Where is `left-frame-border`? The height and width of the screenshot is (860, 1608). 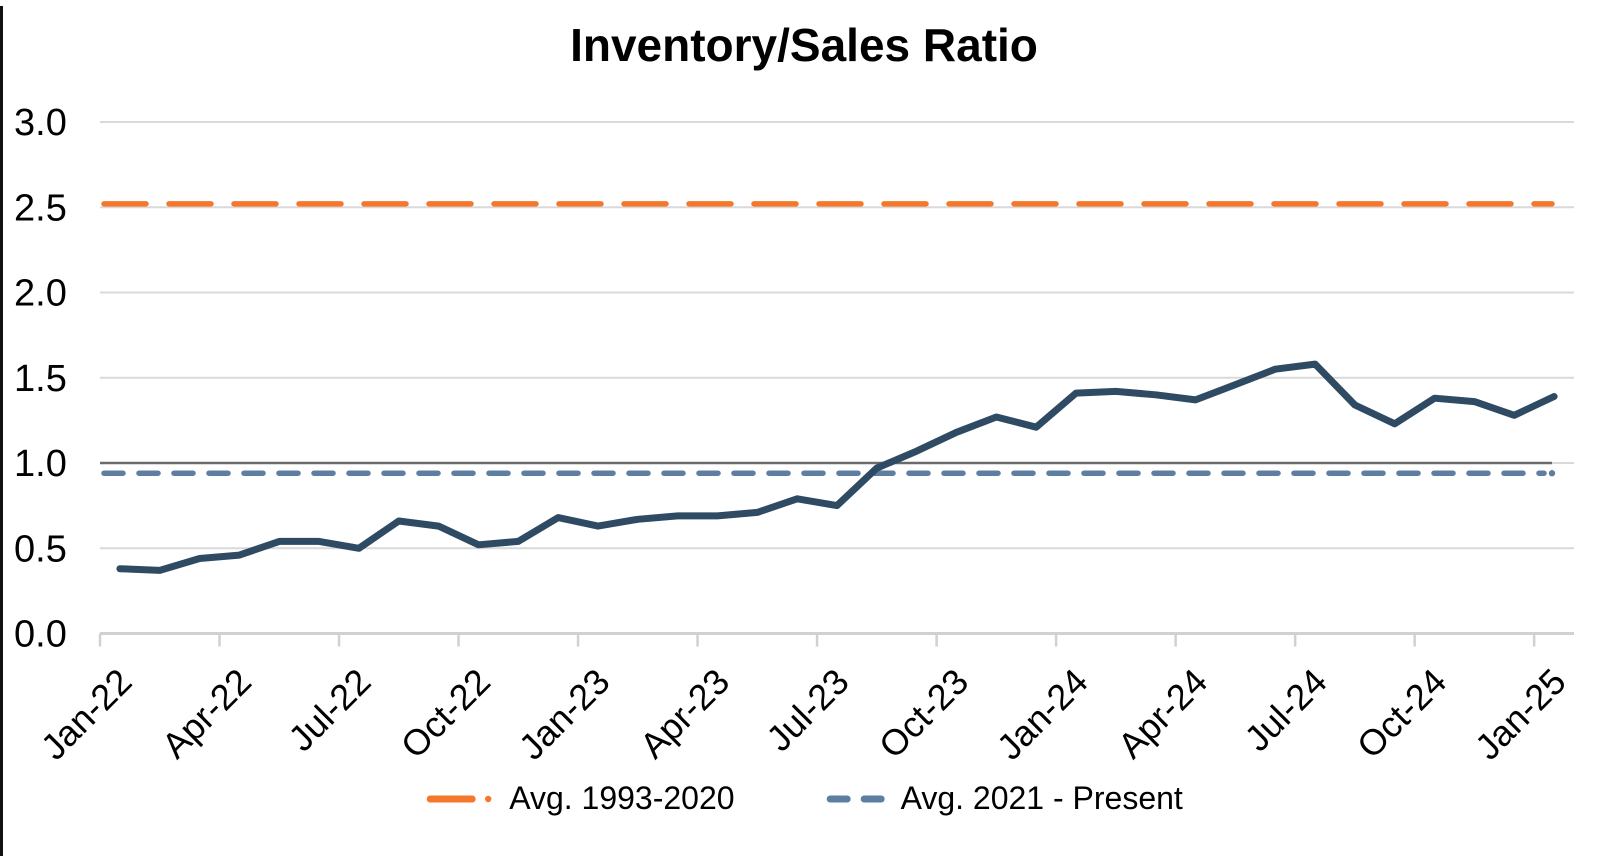
left-frame-border is located at coordinates (1, 431).